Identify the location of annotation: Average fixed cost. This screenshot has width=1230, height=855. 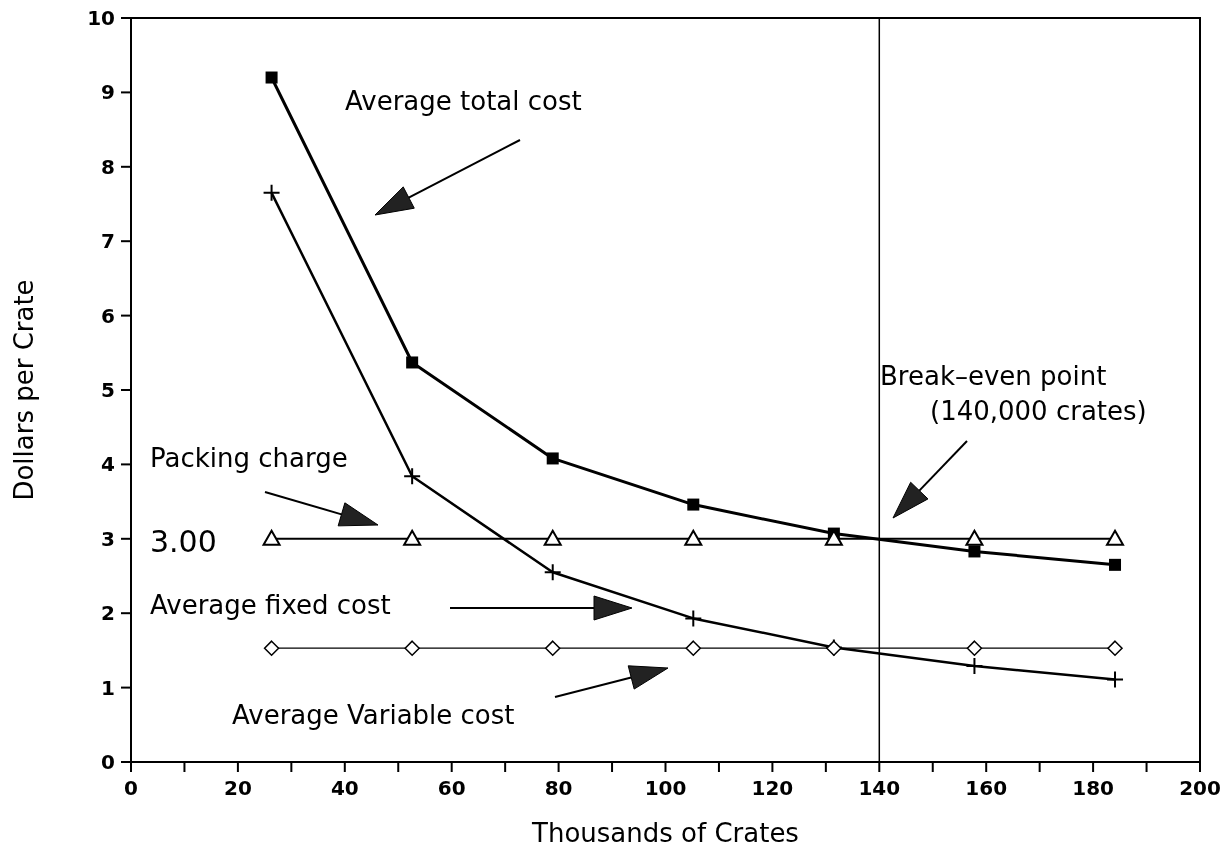
(270, 605).